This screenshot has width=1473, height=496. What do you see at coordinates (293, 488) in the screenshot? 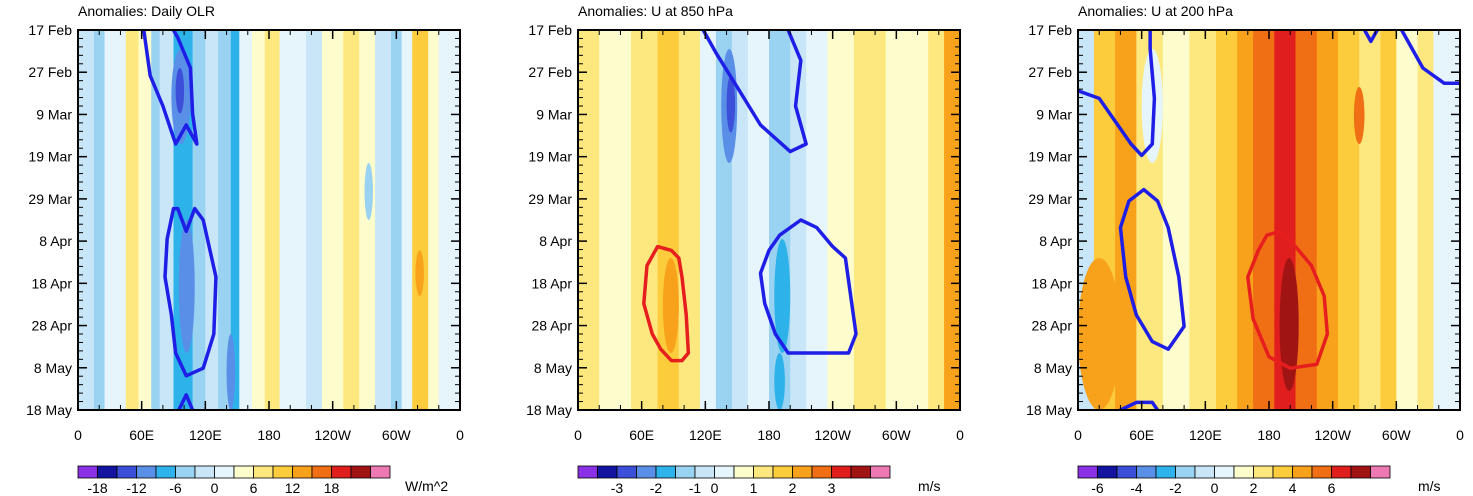
I see `colorbar-label: 12` at bounding box center [293, 488].